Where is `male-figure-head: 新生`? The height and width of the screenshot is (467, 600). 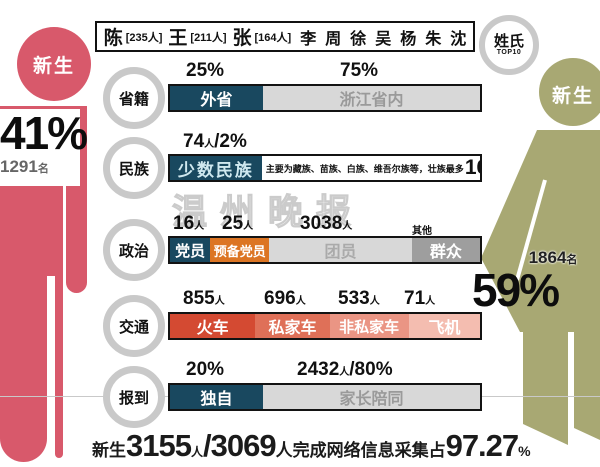 male-figure-head: 新生 is located at coordinates (54, 64).